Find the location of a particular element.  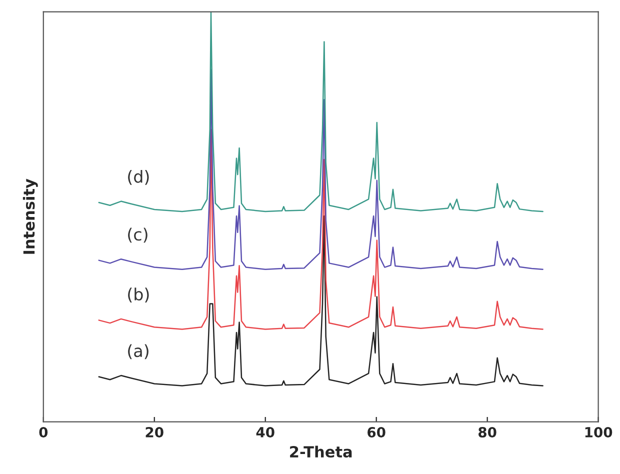

x-tick-label: 40 is located at coordinates (265, 432).